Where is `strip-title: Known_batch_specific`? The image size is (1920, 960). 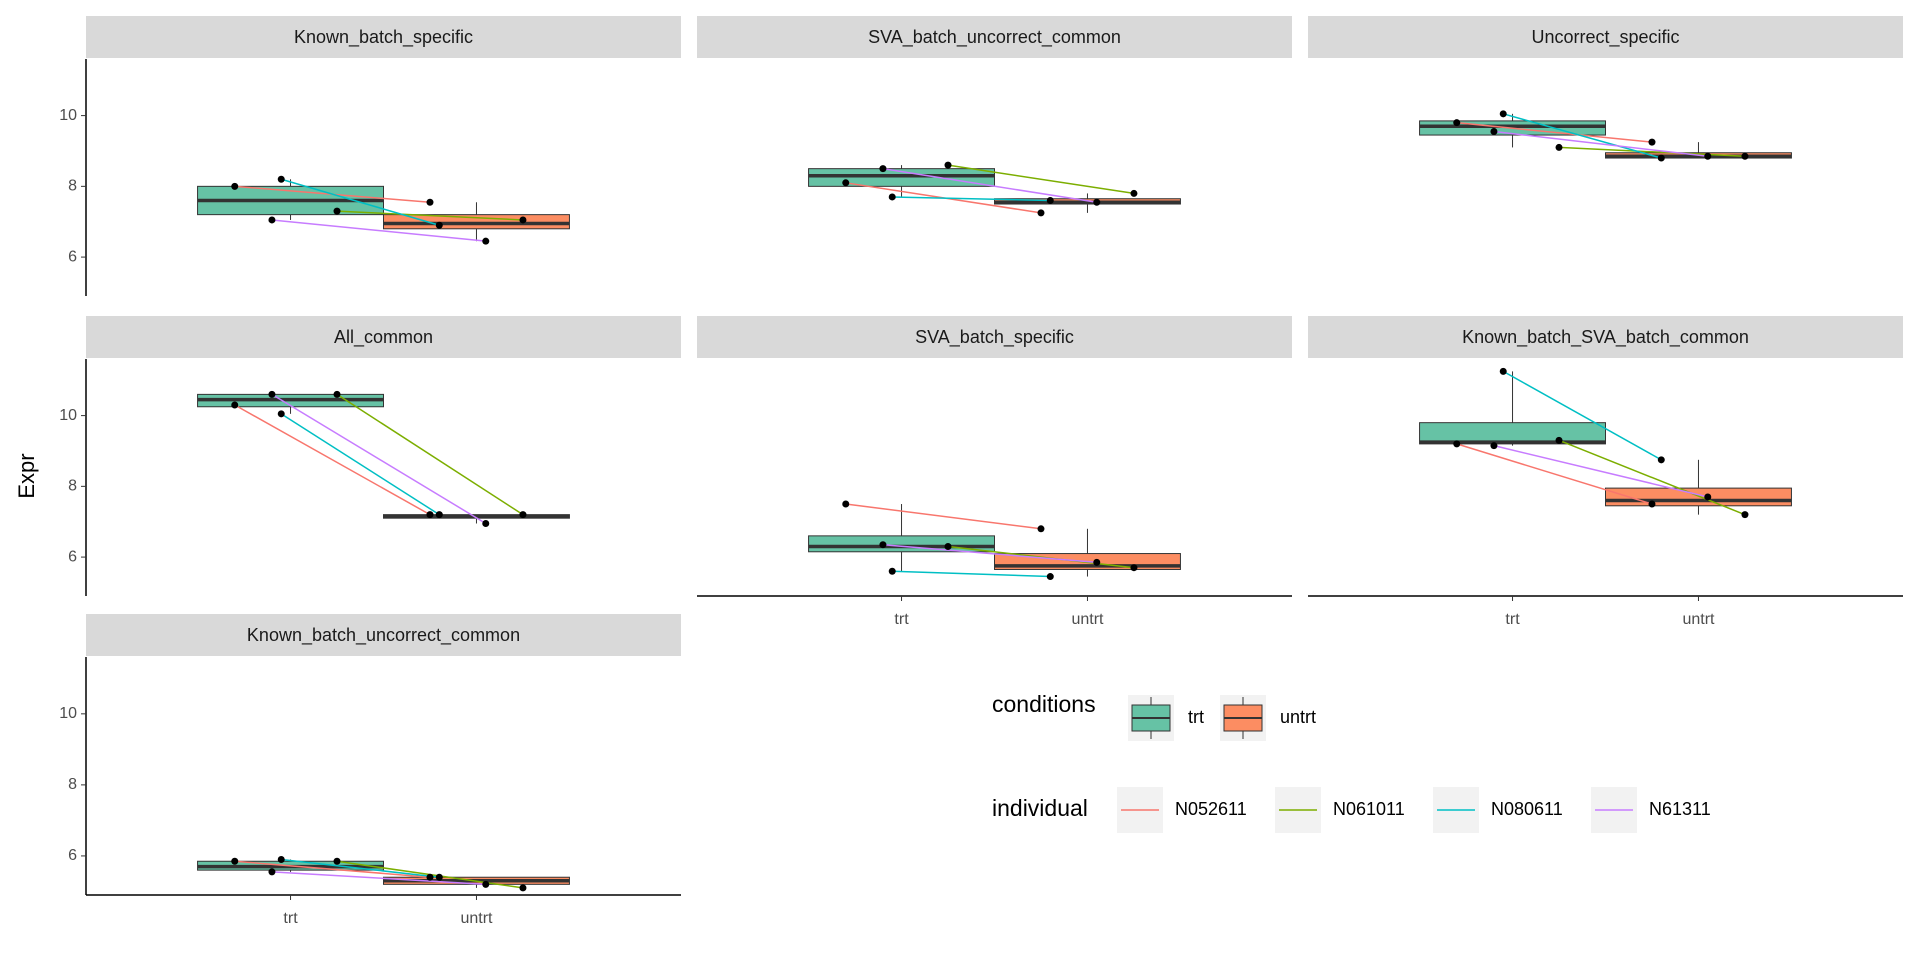
strip-title: Known_batch_specific is located at coordinates (383, 37).